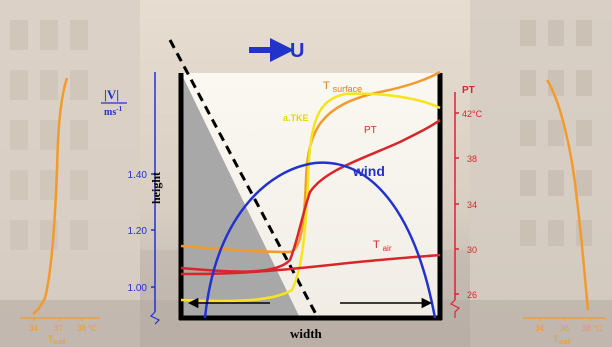  I want to click on right-axis-tick-0: 42°C, so click(472, 114).